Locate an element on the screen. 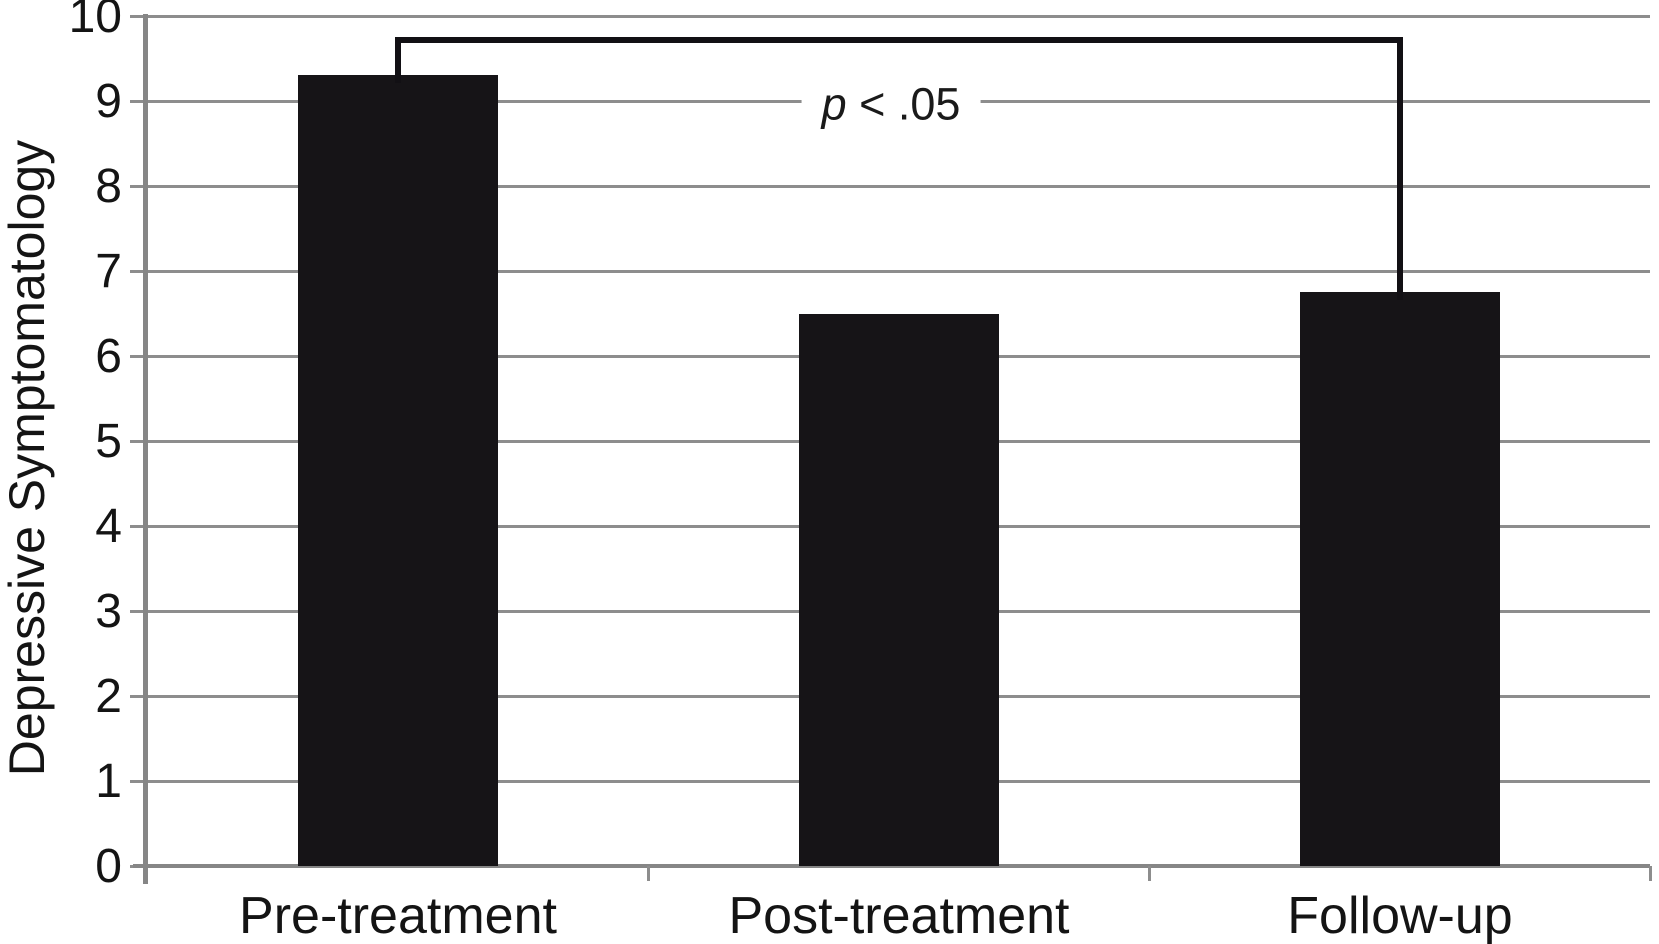  significance-bracket-right is located at coordinates (1400, 168).